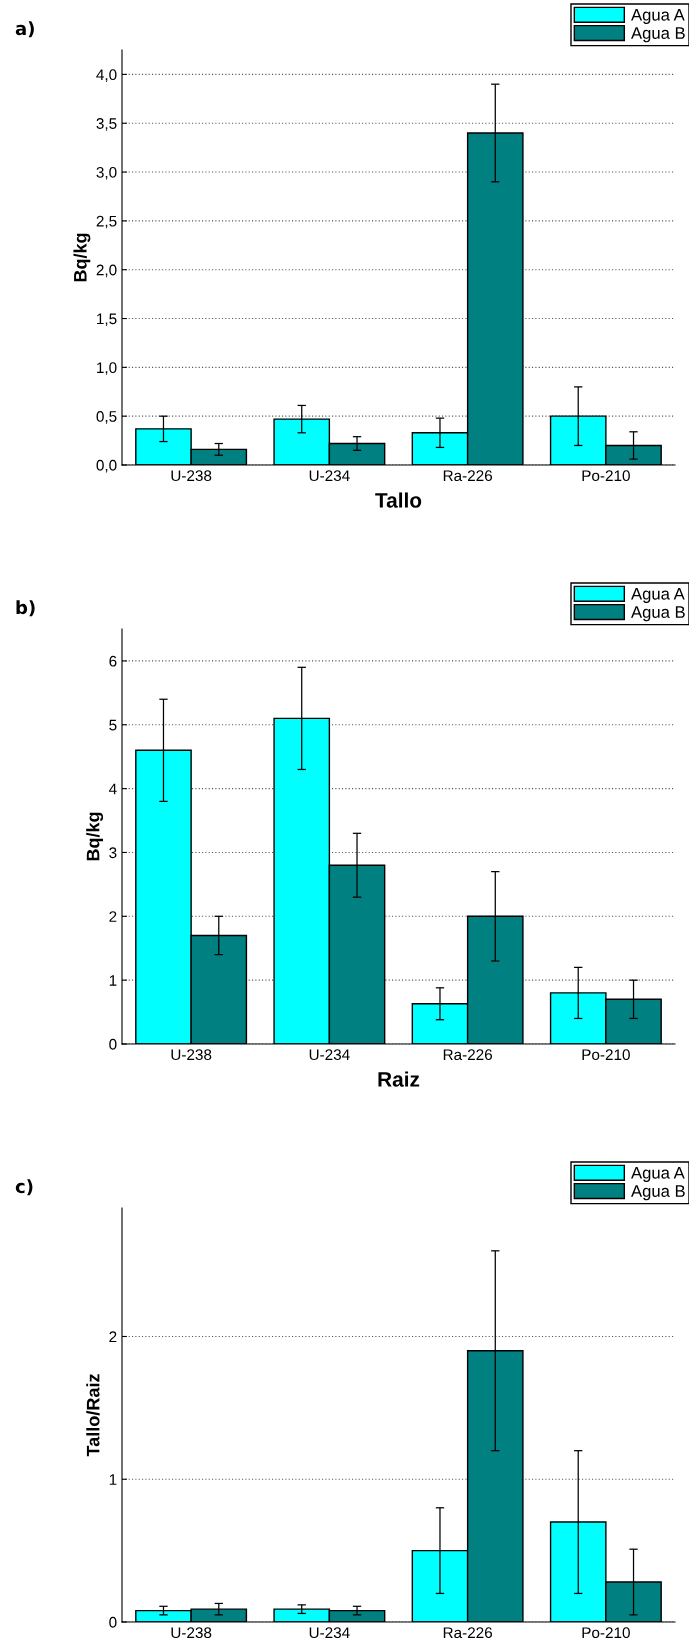 The image size is (689, 1638). What do you see at coordinates (106, 222) in the screenshot?
I see `y-tick-label: 2,5` at bounding box center [106, 222].